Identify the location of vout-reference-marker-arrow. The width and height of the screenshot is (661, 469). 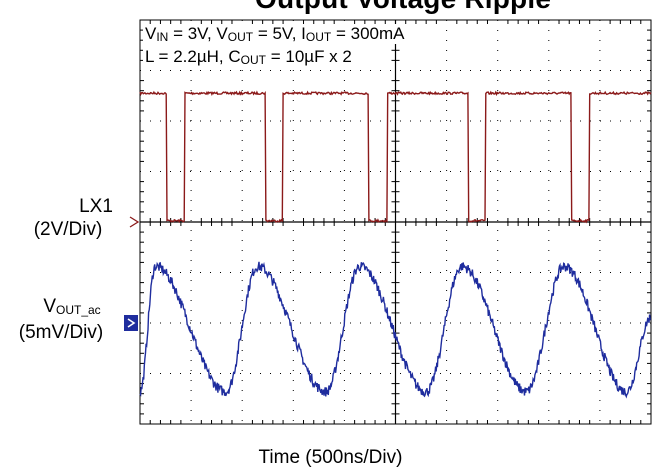
(131, 323).